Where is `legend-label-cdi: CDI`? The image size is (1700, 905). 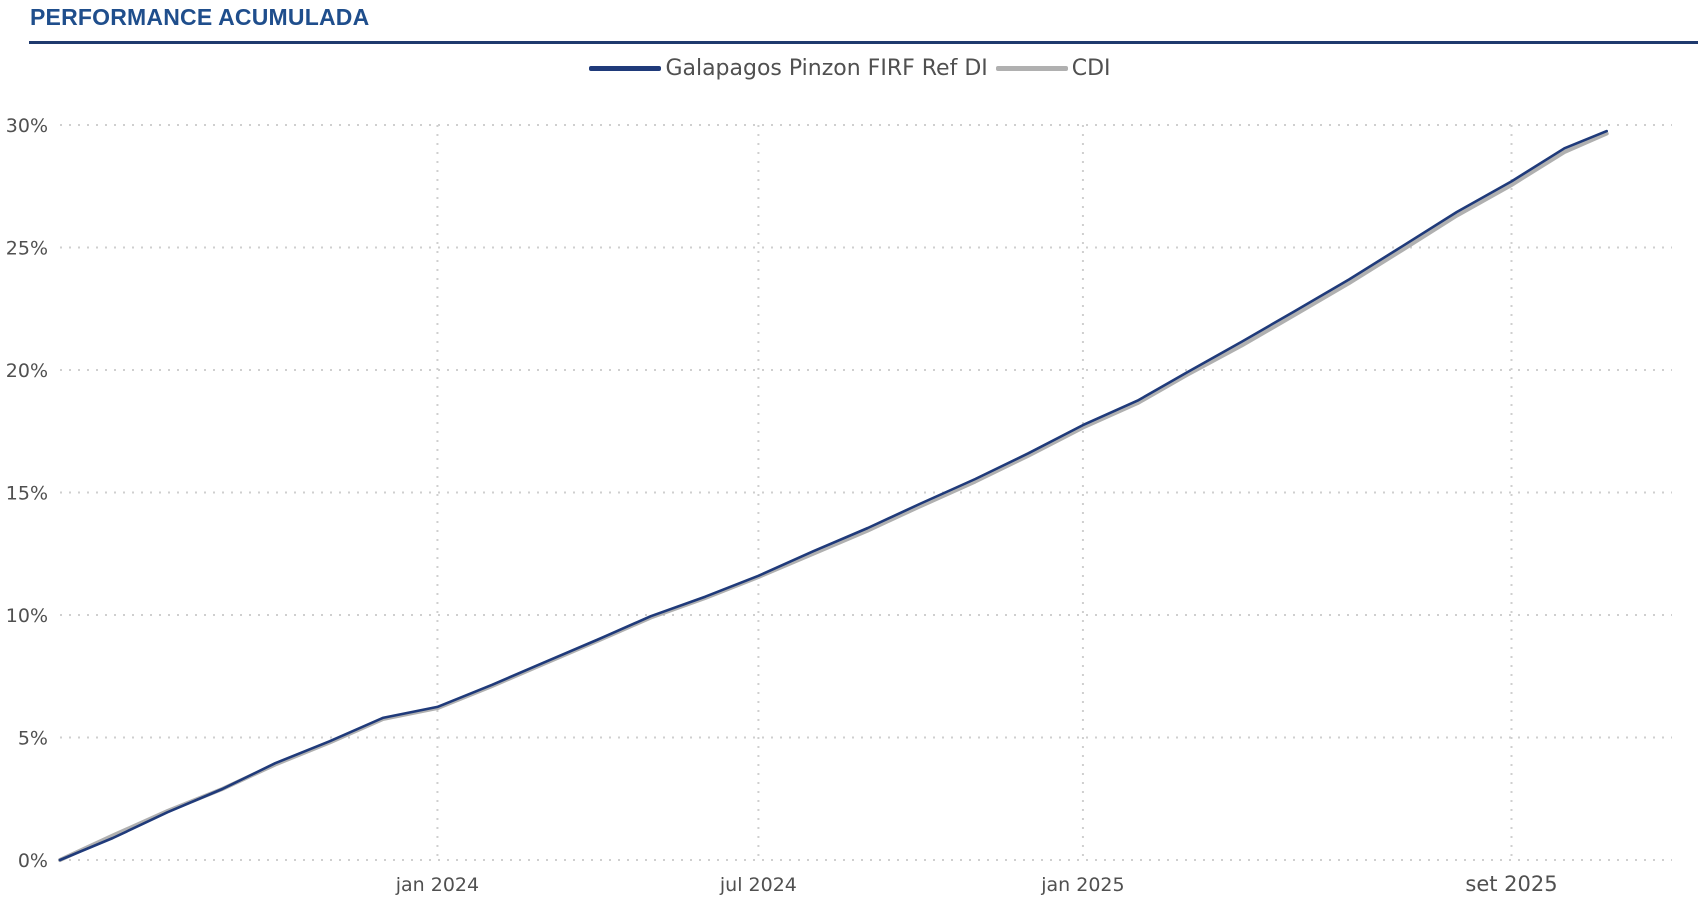 legend-label-cdi: CDI is located at coordinates (1091, 68).